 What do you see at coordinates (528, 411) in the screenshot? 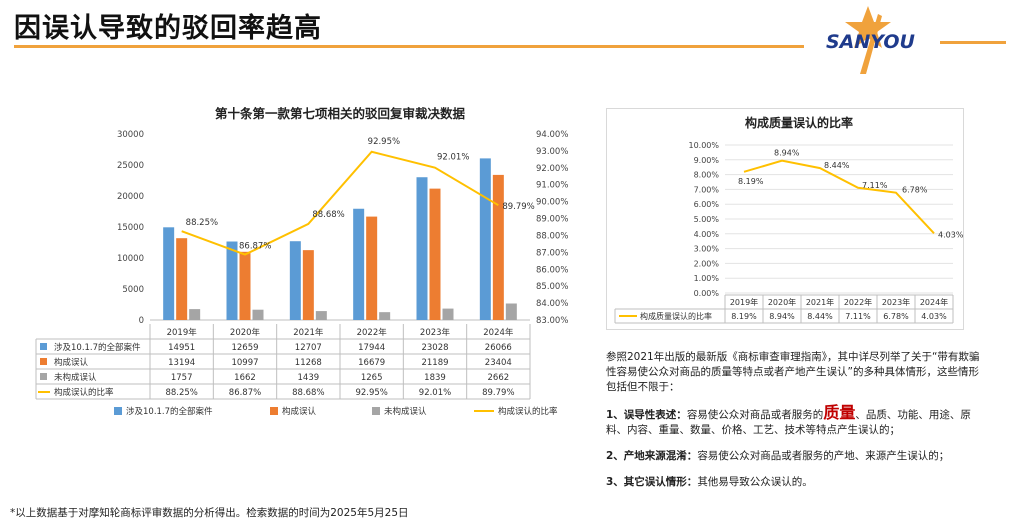
I see `legend-label: 构成误认的比率` at bounding box center [528, 411].